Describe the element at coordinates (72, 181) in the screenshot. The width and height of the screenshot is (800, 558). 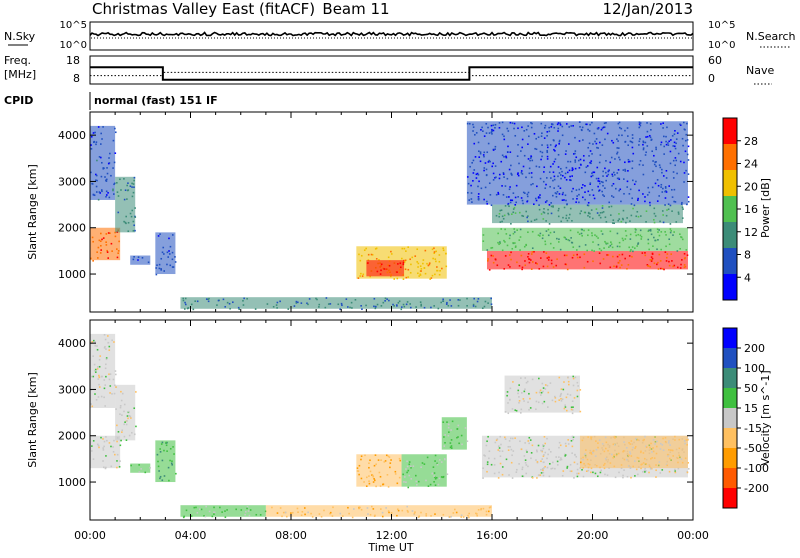
I see `y-tick-label: 3000` at that location.